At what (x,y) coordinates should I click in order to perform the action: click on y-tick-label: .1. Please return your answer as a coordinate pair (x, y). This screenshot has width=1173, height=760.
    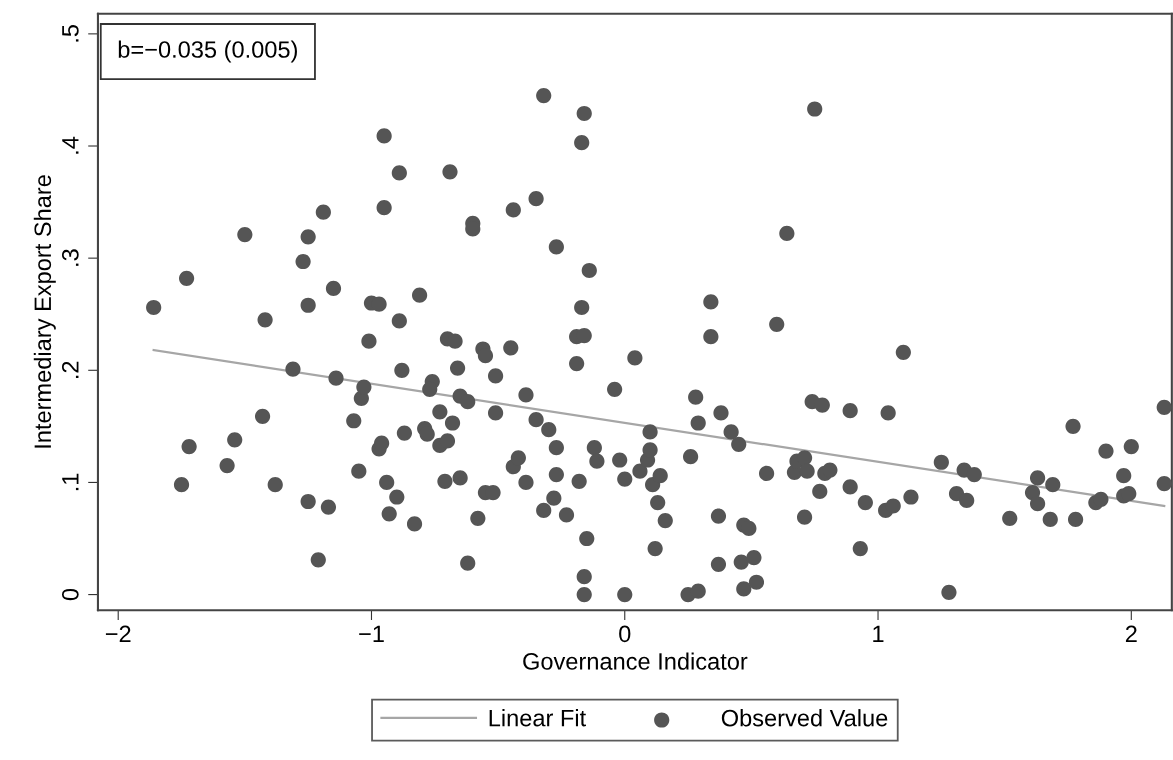
    Looking at the image, I should click on (70, 482).